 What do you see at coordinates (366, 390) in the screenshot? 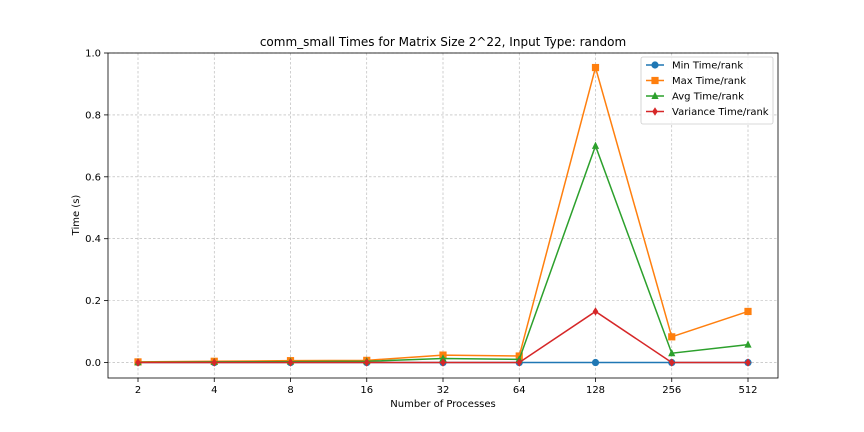
I see `x-tick-label: 16` at bounding box center [366, 390].